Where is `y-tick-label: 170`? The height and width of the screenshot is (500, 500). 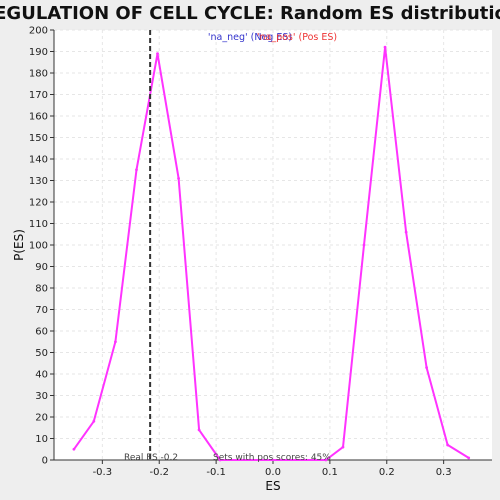
y-tick-label: 170 is located at coordinates (38, 95).